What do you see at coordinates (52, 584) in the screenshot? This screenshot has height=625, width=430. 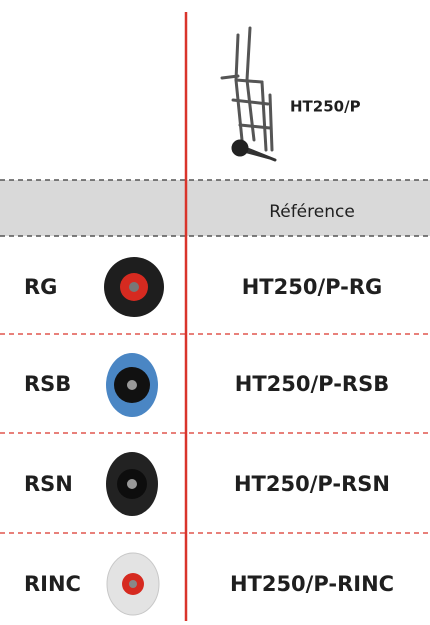 I see `wheel-code: RINC` at bounding box center [52, 584].